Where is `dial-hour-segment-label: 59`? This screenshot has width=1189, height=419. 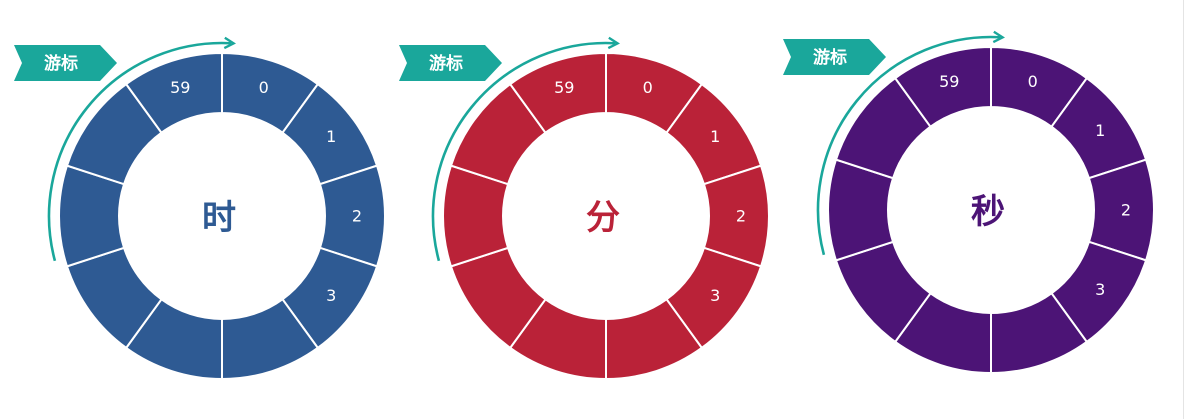 dial-hour-segment-label: 59 is located at coordinates (180, 87).